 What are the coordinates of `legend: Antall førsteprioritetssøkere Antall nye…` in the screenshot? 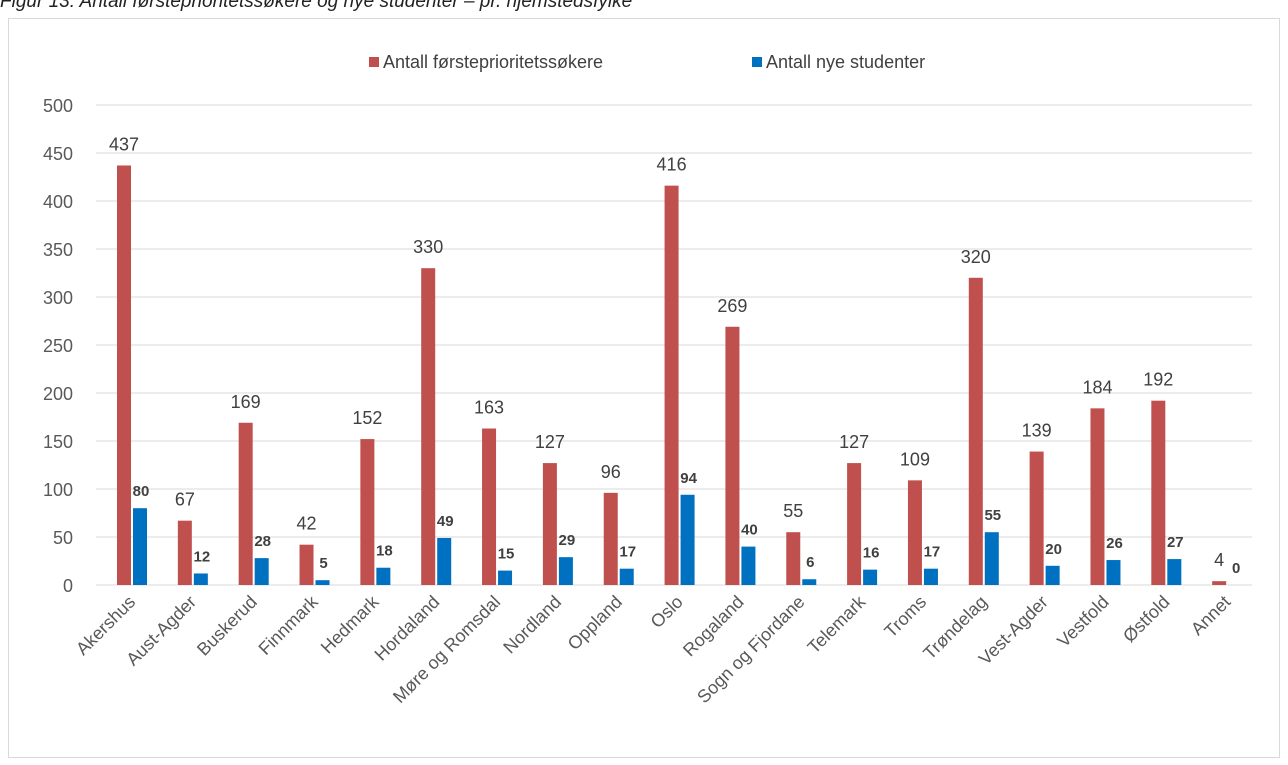 It's located at (647, 62).